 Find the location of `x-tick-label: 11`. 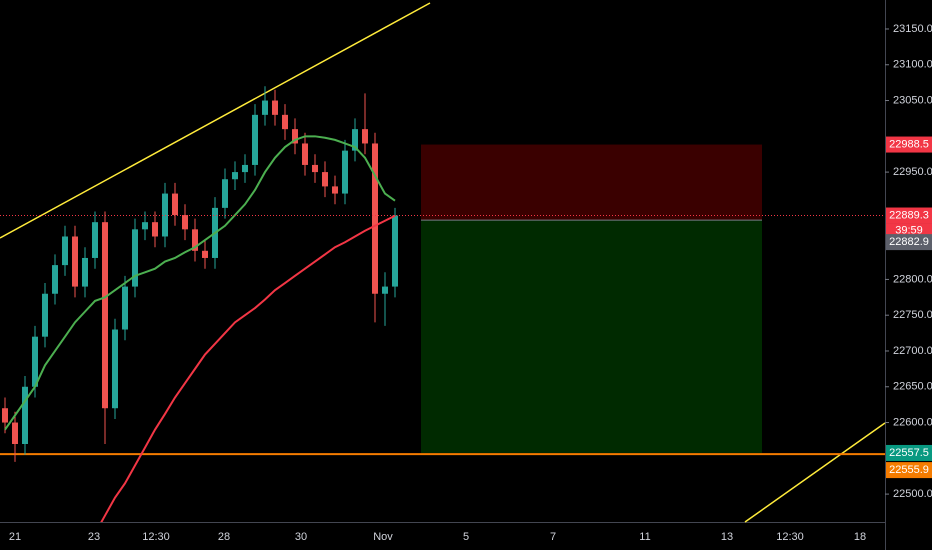

x-tick-label: 11 is located at coordinates (644, 537).